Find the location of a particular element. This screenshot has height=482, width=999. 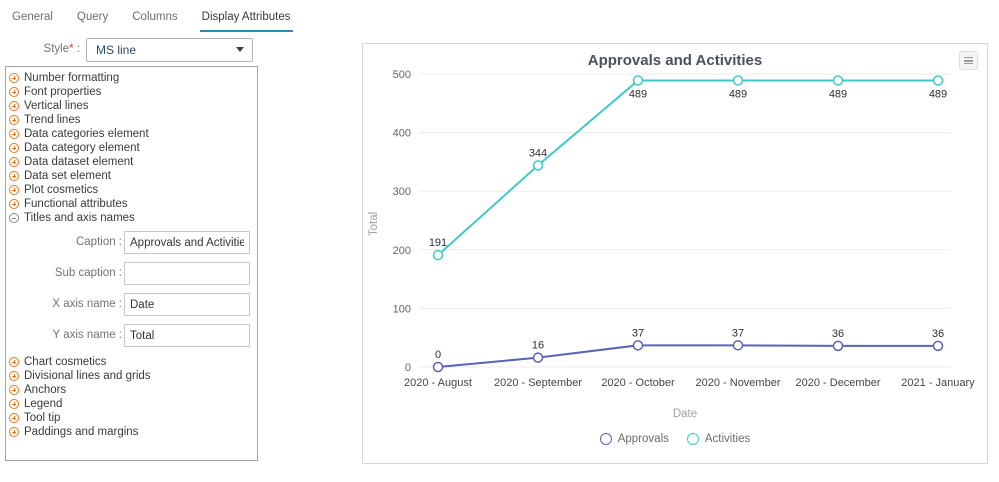

tree-item-plot-cosmetics: Plot cosmetics is located at coordinates (131, 190).